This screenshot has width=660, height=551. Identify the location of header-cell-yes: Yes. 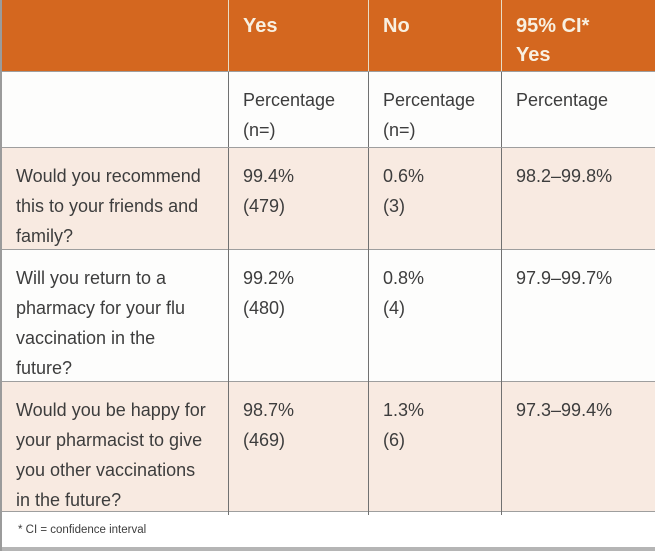
(299, 35).